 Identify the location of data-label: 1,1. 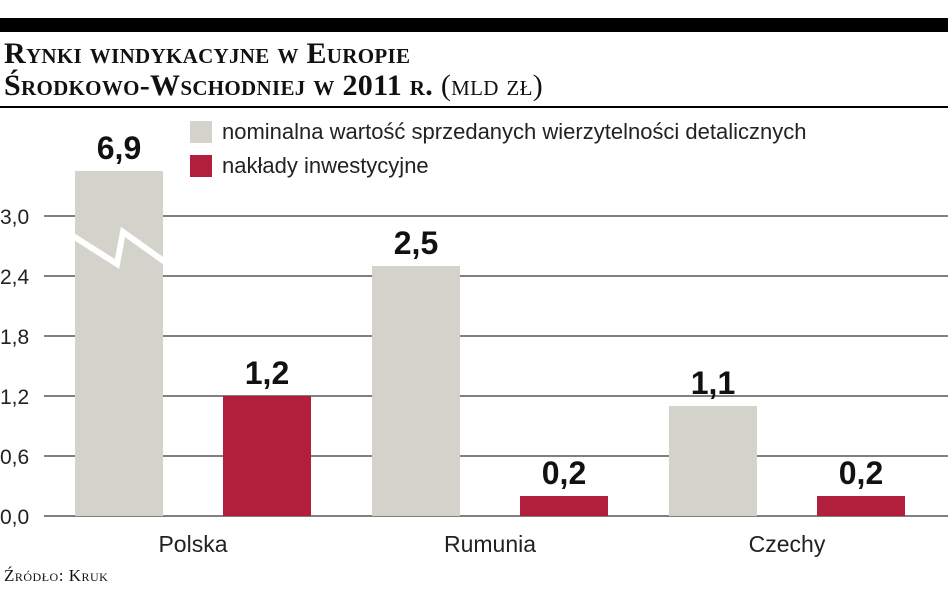
(713, 383).